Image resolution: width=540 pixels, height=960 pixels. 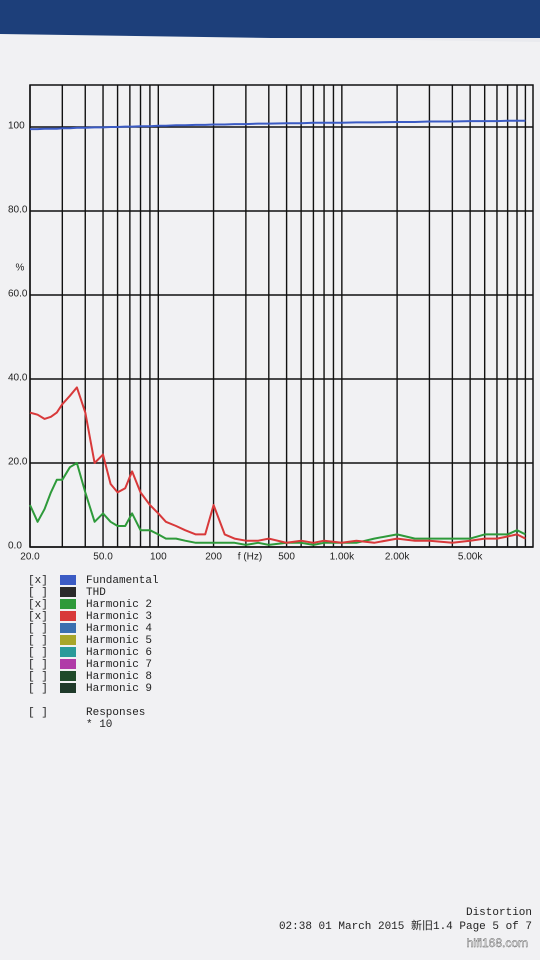 What do you see at coordinates (119, 605) in the screenshot?
I see `legend-label: Harmonic 2` at bounding box center [119, 605].